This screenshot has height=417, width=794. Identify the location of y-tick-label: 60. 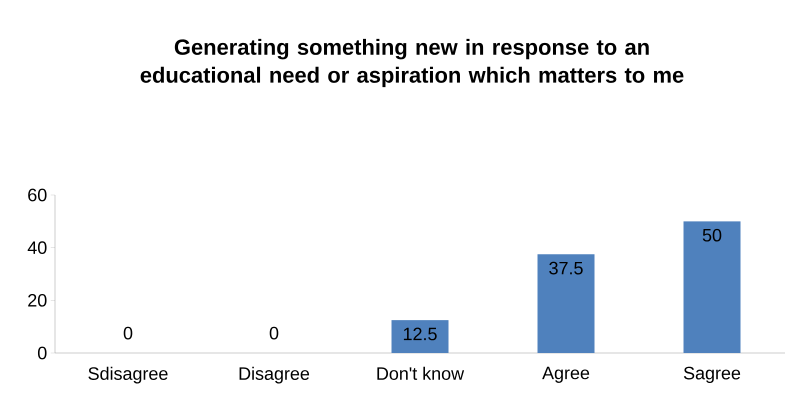
(37, 195).